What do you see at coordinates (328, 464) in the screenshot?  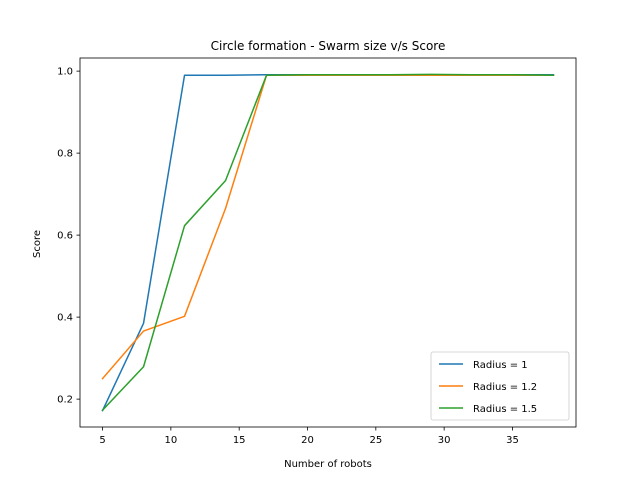 I see `x-axis-label: Number of robots` at bounding box center [328, 464].